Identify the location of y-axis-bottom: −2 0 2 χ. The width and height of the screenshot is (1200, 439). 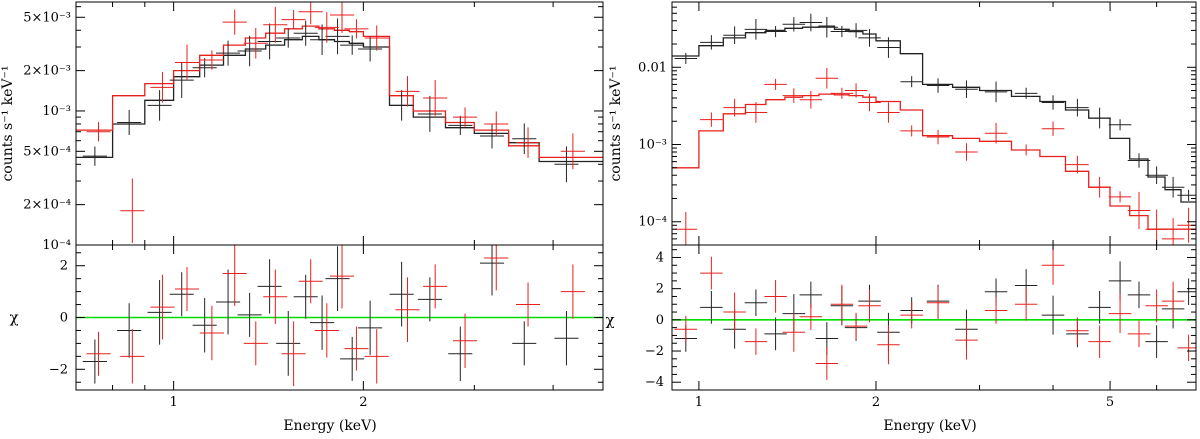
(306, 317).